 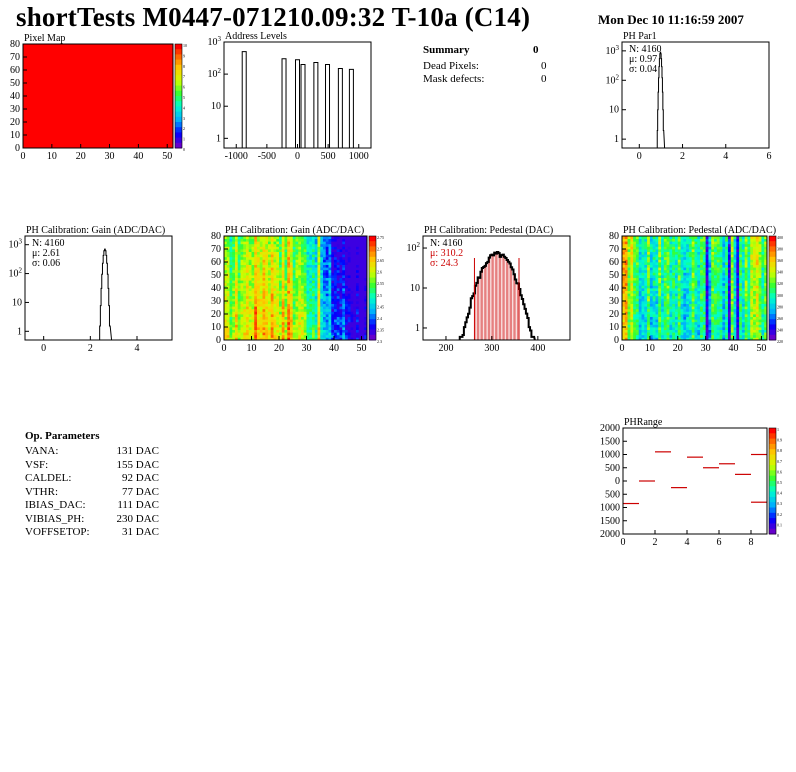 I want to click on z-scale-cell, so click(x=372, y=322).